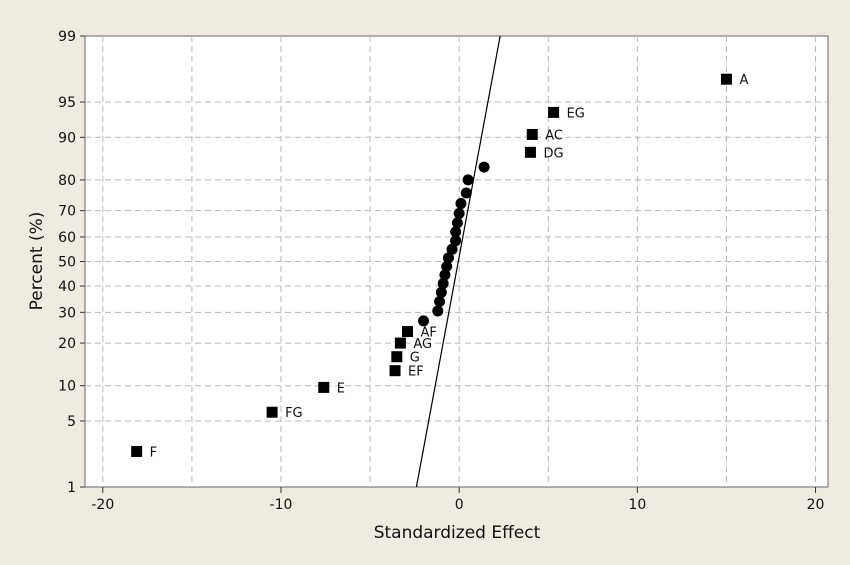 The image size is (850, 565). What do you see at coordinates (71, 488) in the screenshot?
I see `y-tick-label: 1` at bounding box center [71, 488].